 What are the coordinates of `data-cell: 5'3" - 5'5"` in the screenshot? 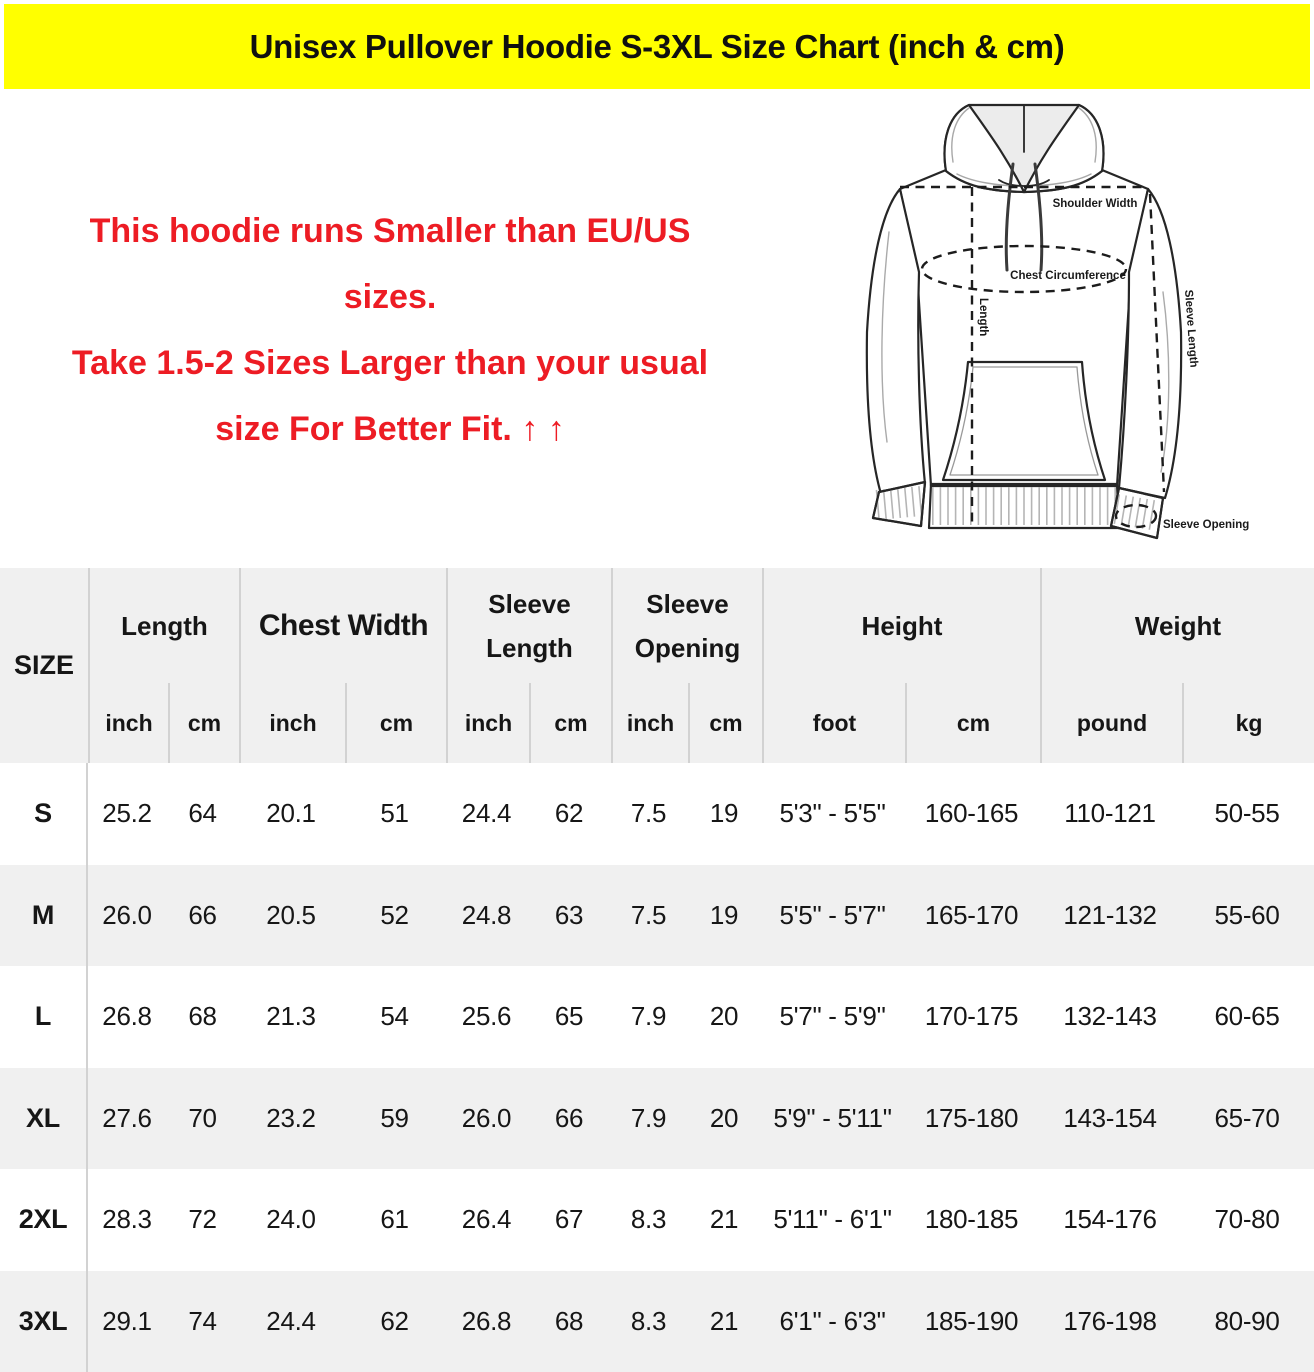 It's located at (832, 813).